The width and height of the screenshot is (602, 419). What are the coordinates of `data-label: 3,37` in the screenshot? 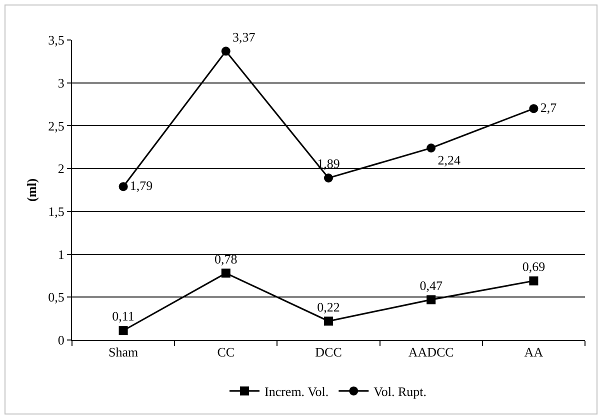 It's located at (244, 36).